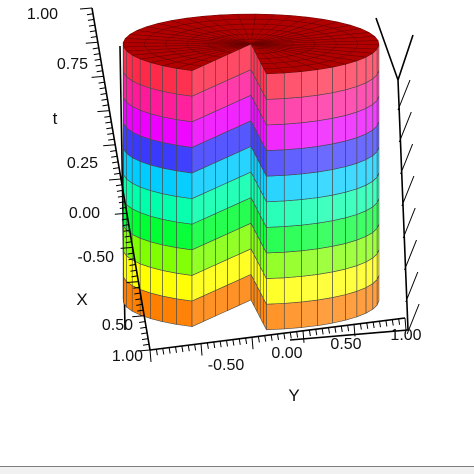  I want to click on t-tick-label--0.50: -0.50, so click(96, 257).